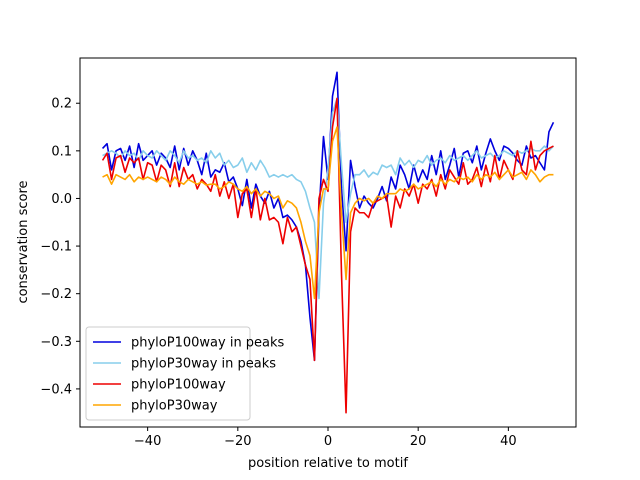 The width and height of the screenshot is (640, 480). What do you see at coordinates (168, 373) in the screenshot?
I see `legend-box` at bounding box center [168, 373].